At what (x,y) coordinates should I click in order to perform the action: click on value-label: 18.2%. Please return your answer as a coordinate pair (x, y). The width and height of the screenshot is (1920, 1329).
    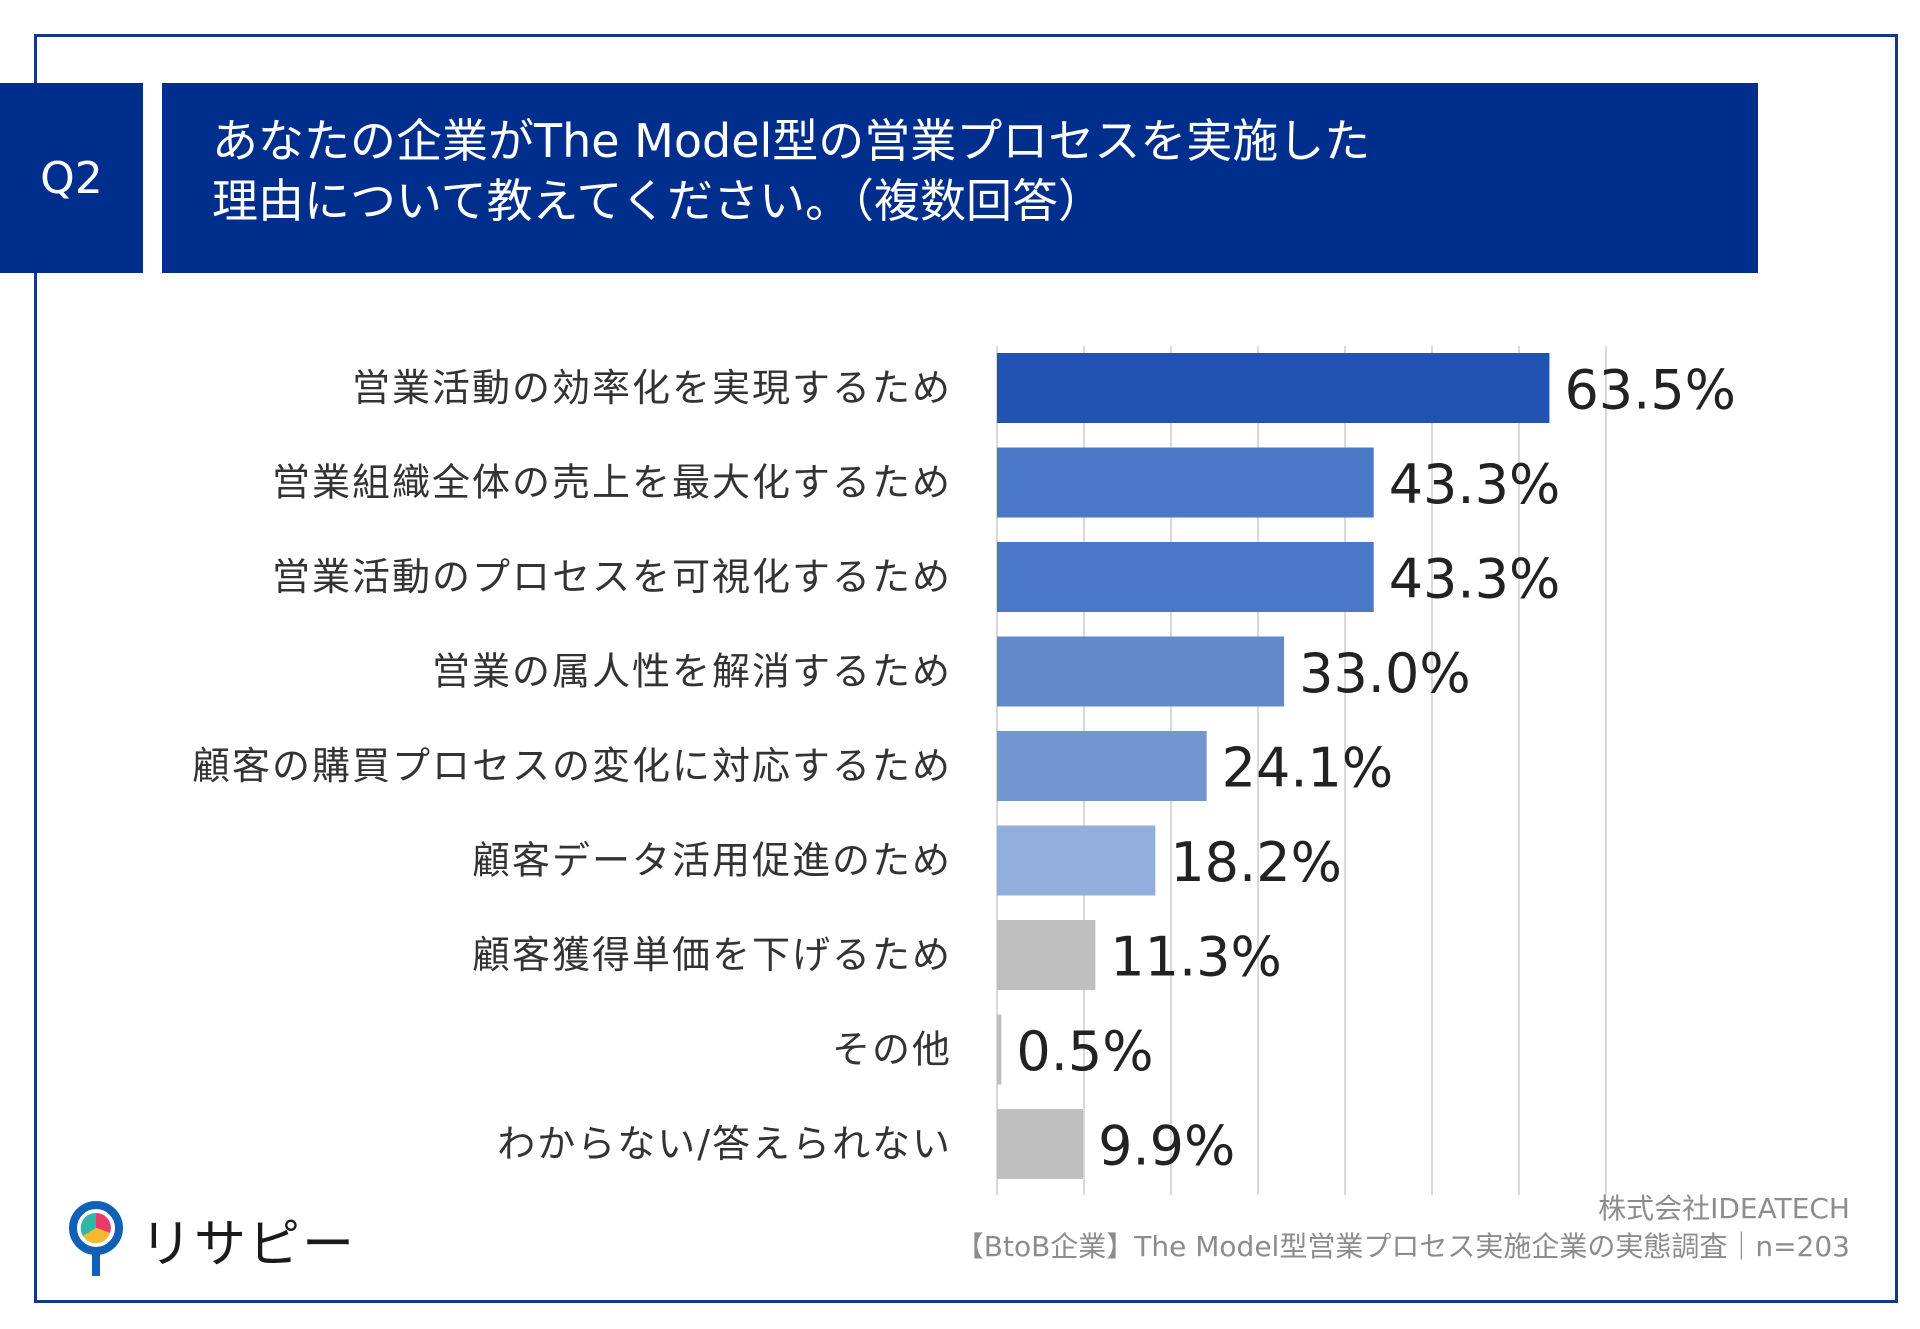
    Looking at the image, I should click on (1256, 862).